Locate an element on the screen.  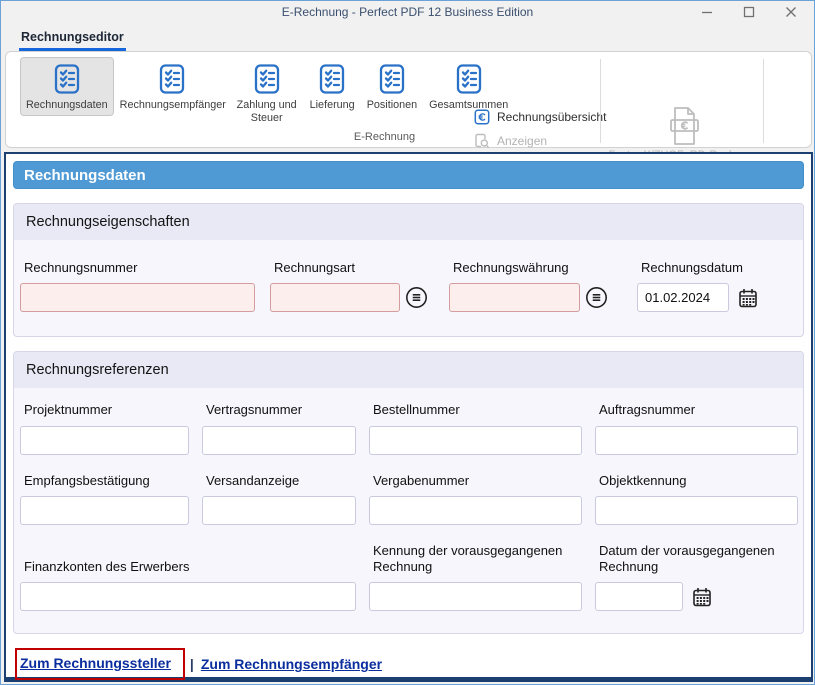
bestellnummer-input is located at coordinates (475, 440).